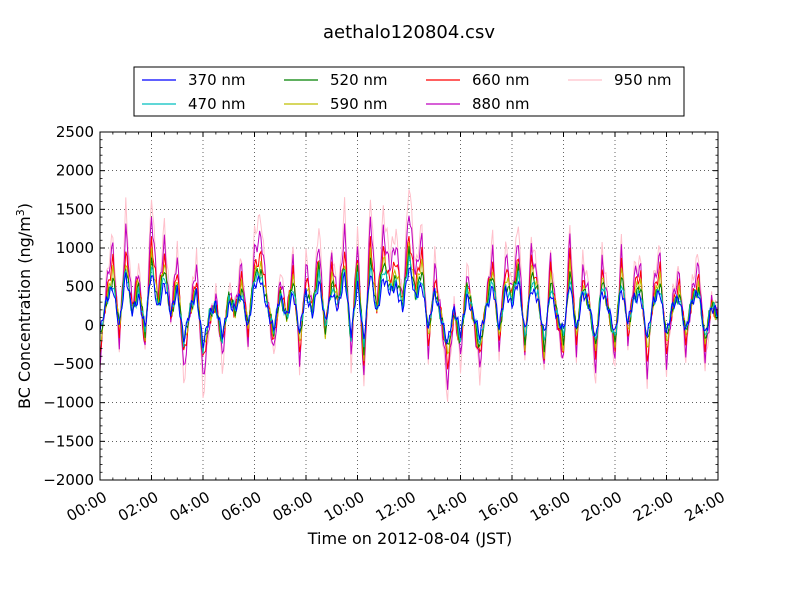 This screenshot has height=600, width=800. I want to click on x-tick-label: 10:00, so click(344, 506).